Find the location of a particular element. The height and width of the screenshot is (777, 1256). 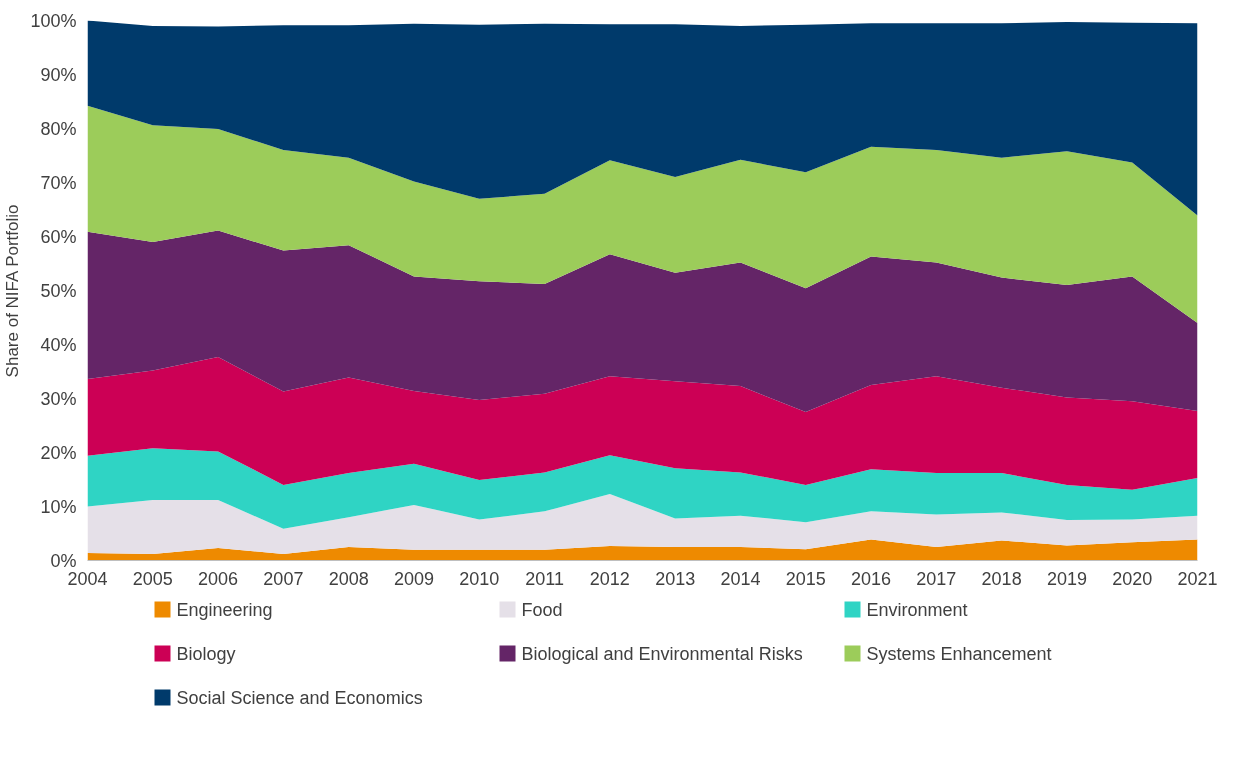

x-tick-label: 2004 is located at coordinates (87, 578).